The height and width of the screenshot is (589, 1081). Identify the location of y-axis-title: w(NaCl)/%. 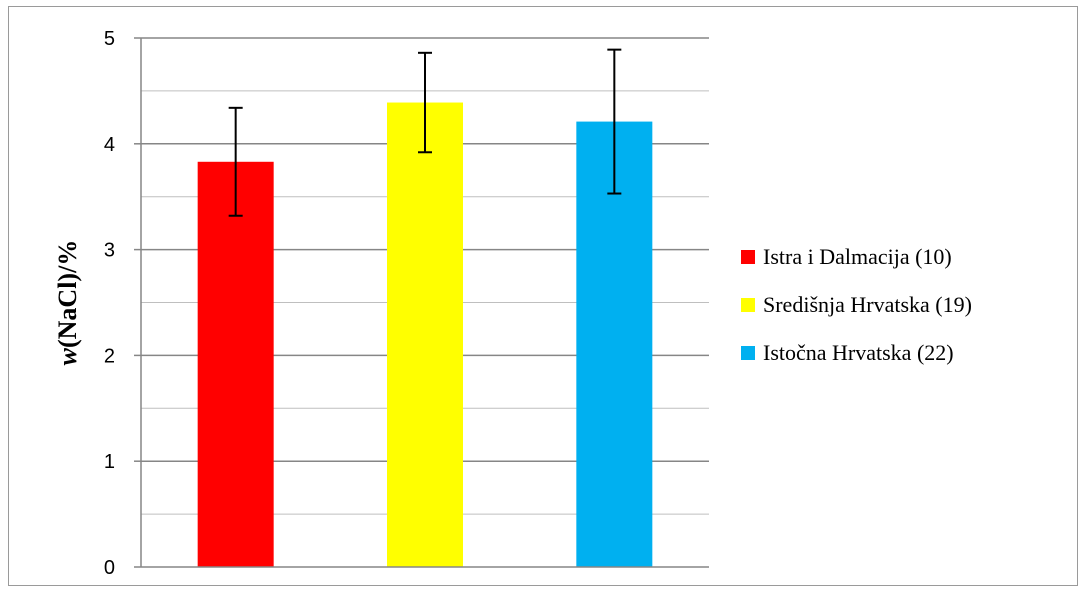
(67, 303).